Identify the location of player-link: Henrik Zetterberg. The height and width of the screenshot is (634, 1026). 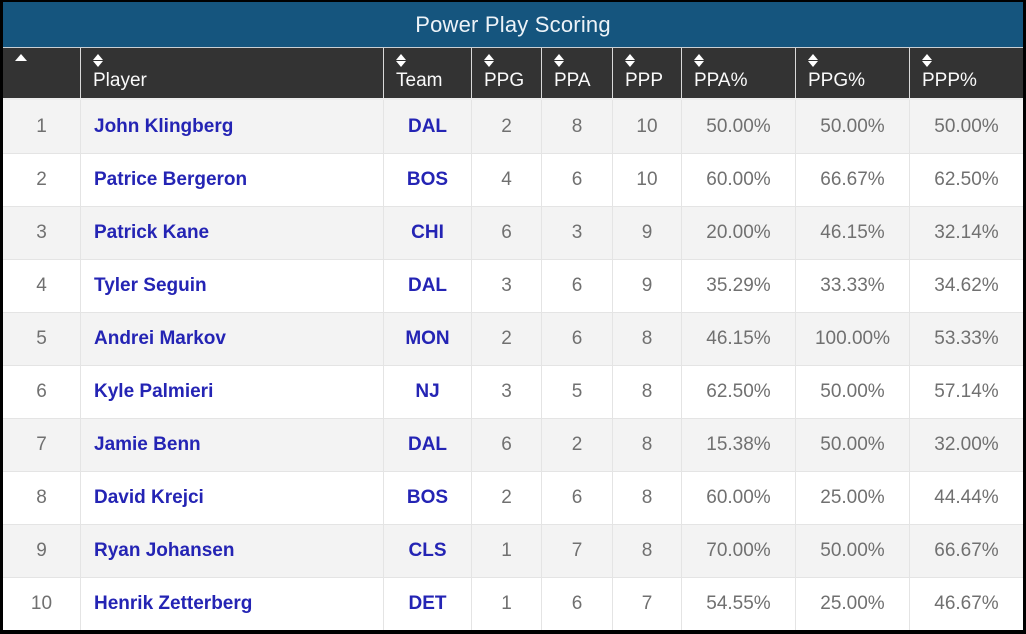
(173, 603).